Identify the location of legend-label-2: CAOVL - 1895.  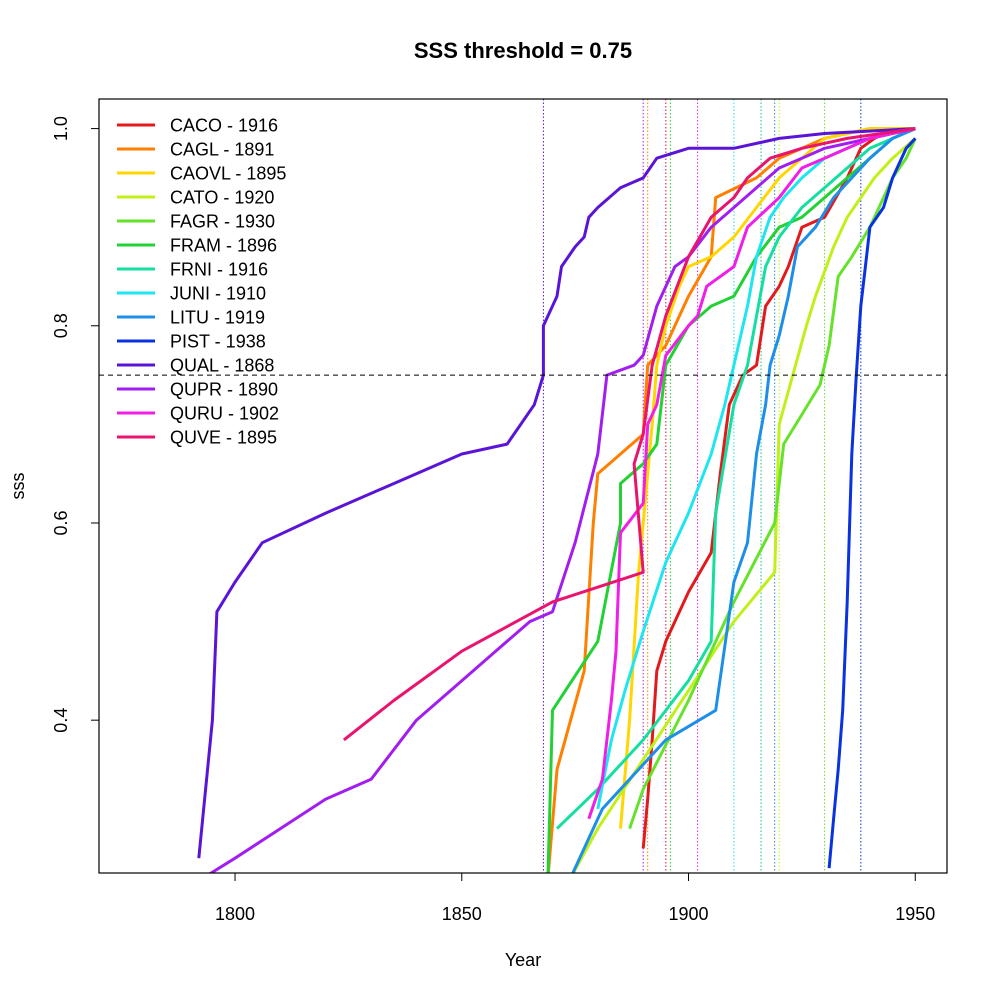
(228, 174).